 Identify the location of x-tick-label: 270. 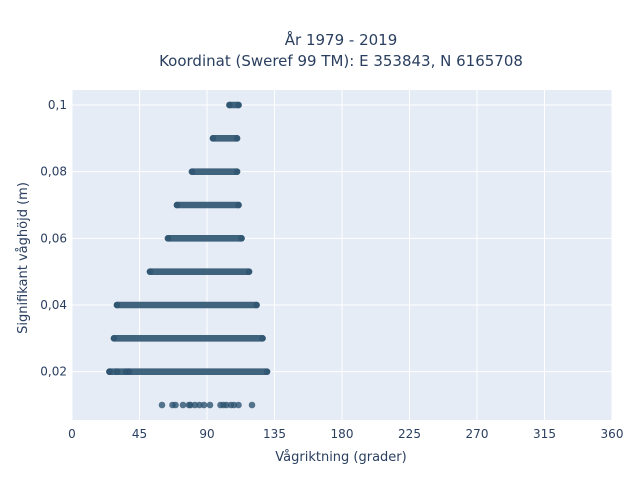
(477, 434).